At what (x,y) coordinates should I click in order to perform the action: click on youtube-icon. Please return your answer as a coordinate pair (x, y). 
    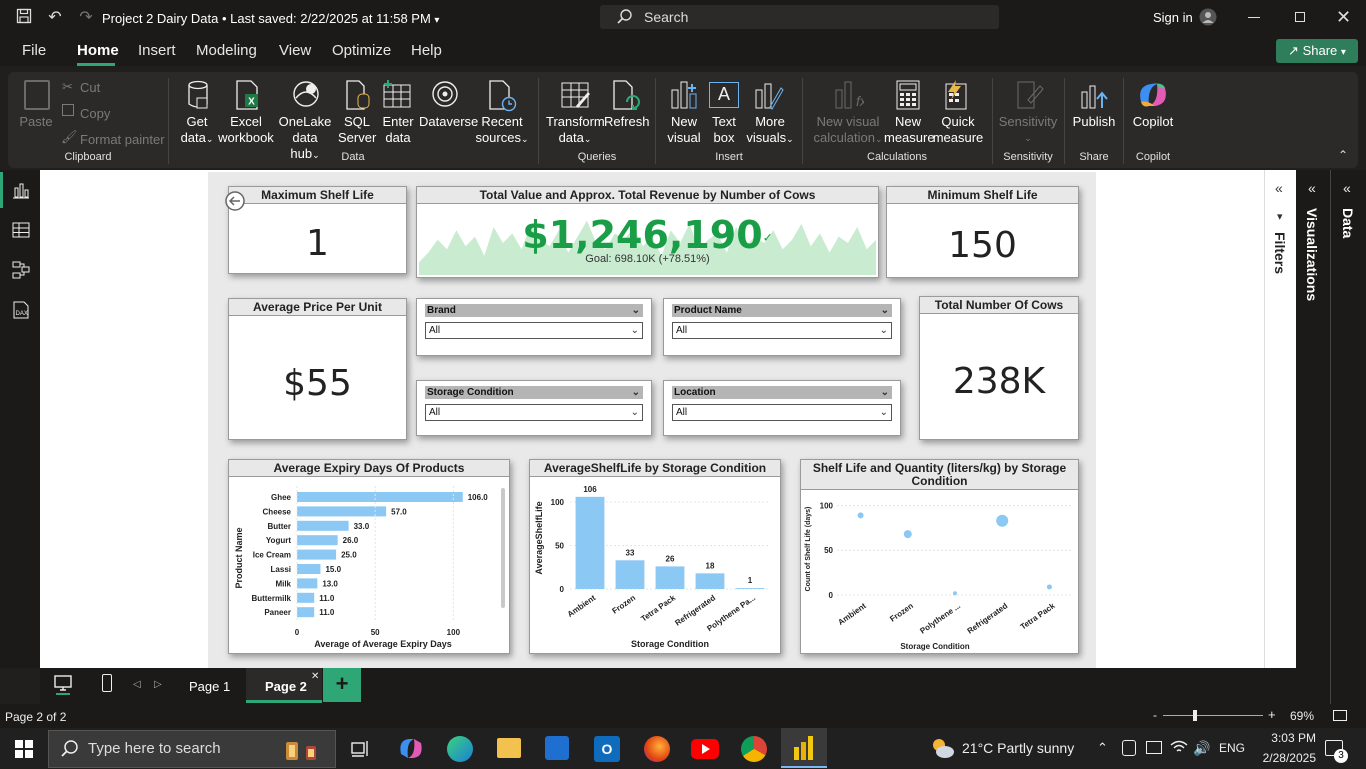
    Looking at the image, I should click on (705, 749).